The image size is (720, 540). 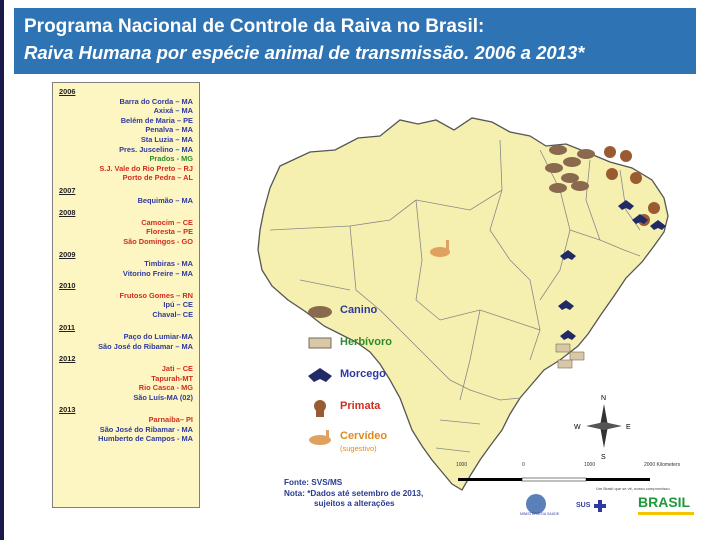 What do you see at coordinates (178, 305) in the screenshot?
I see `city-entry: Ipú – CE` at bounding box center [178, 305].